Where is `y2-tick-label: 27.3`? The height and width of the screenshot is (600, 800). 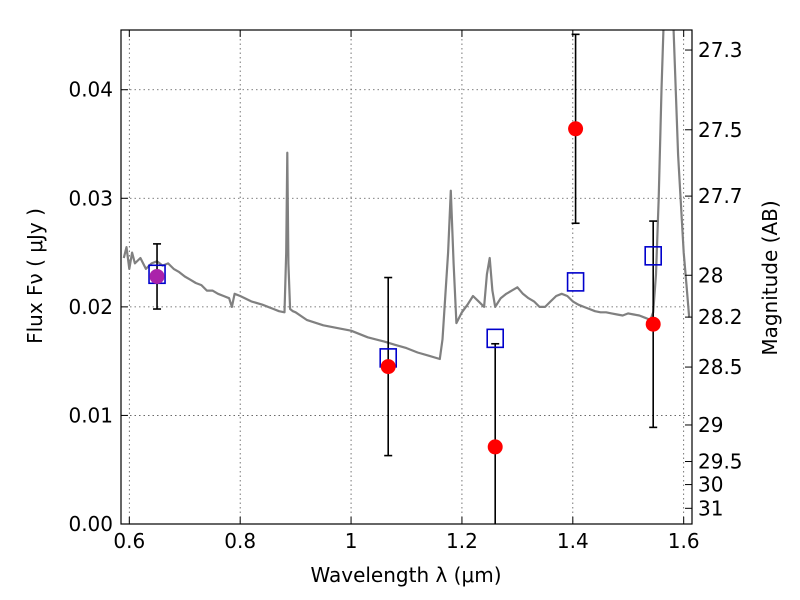 y2-tick-label: 27.3 is located at coordinates (720, 50).